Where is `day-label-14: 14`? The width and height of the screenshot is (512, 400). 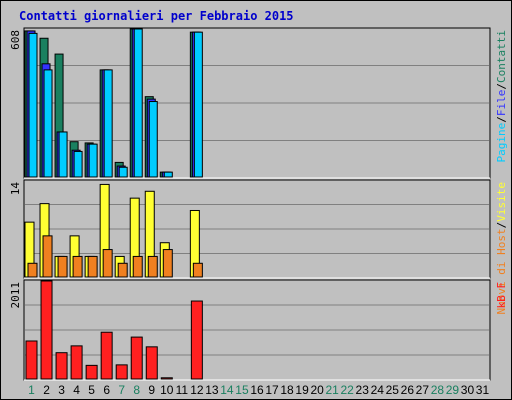
day-label-14: 14 is located at coordinates (227, 390).